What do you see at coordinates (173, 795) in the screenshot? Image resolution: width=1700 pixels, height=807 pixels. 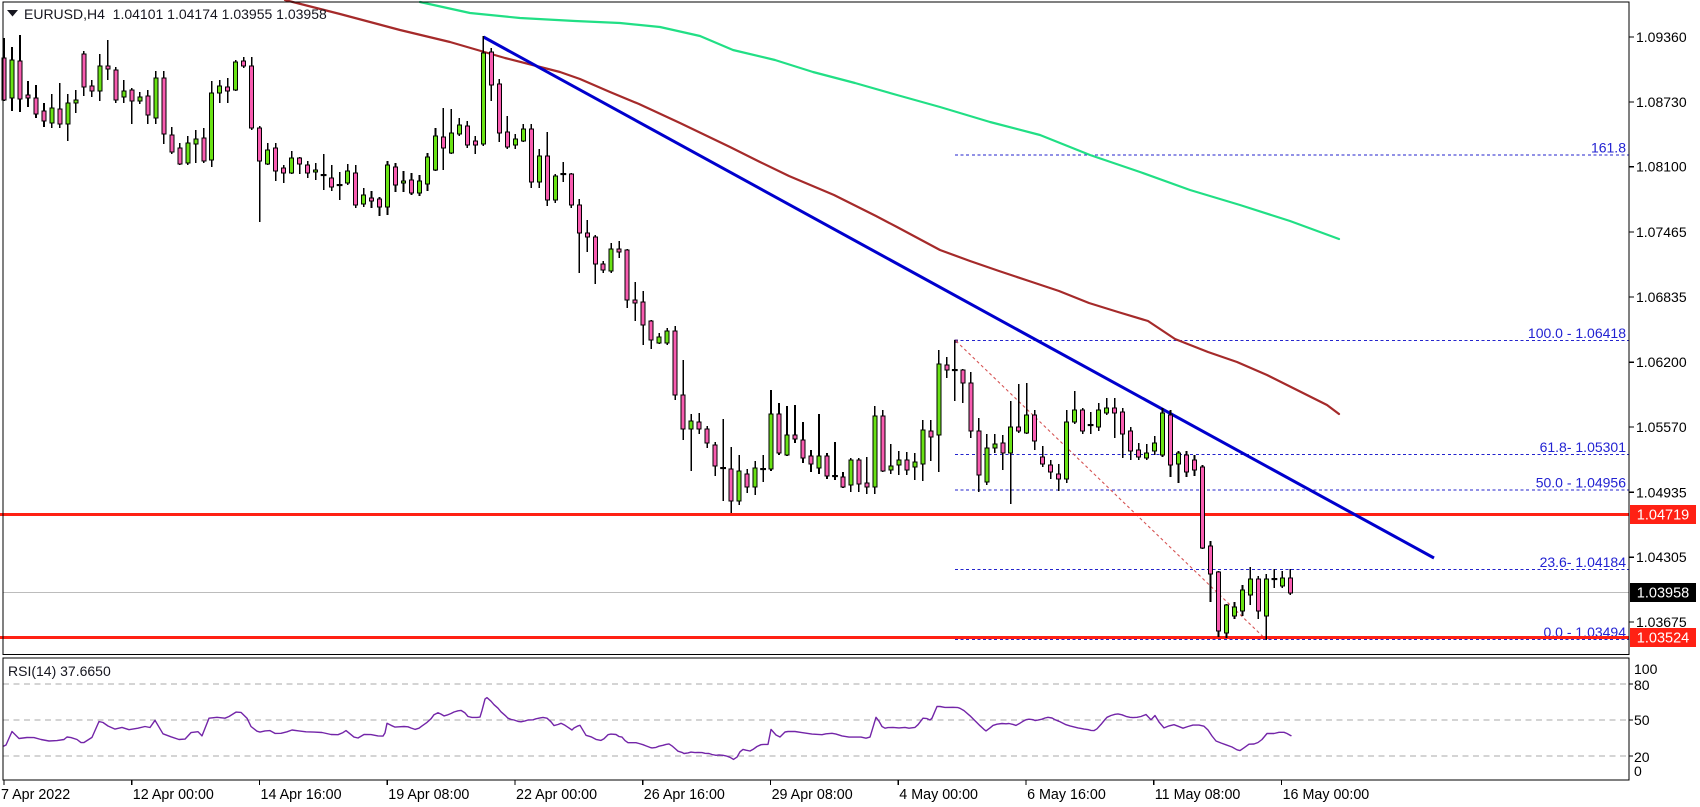 I see `svg-text: 12 Apr 00:00` at bounding box center [173, 795].